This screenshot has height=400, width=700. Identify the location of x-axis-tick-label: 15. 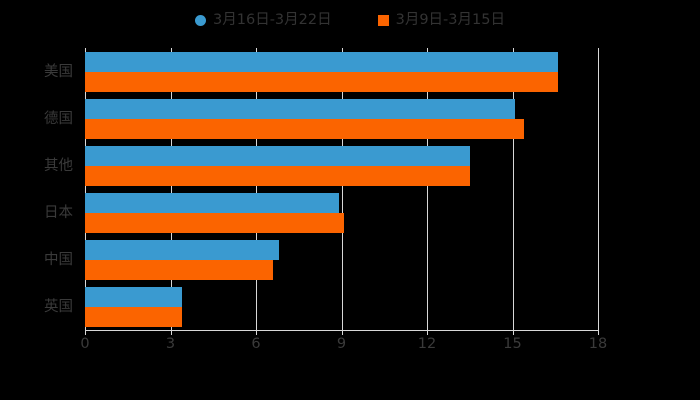
(512, 344).